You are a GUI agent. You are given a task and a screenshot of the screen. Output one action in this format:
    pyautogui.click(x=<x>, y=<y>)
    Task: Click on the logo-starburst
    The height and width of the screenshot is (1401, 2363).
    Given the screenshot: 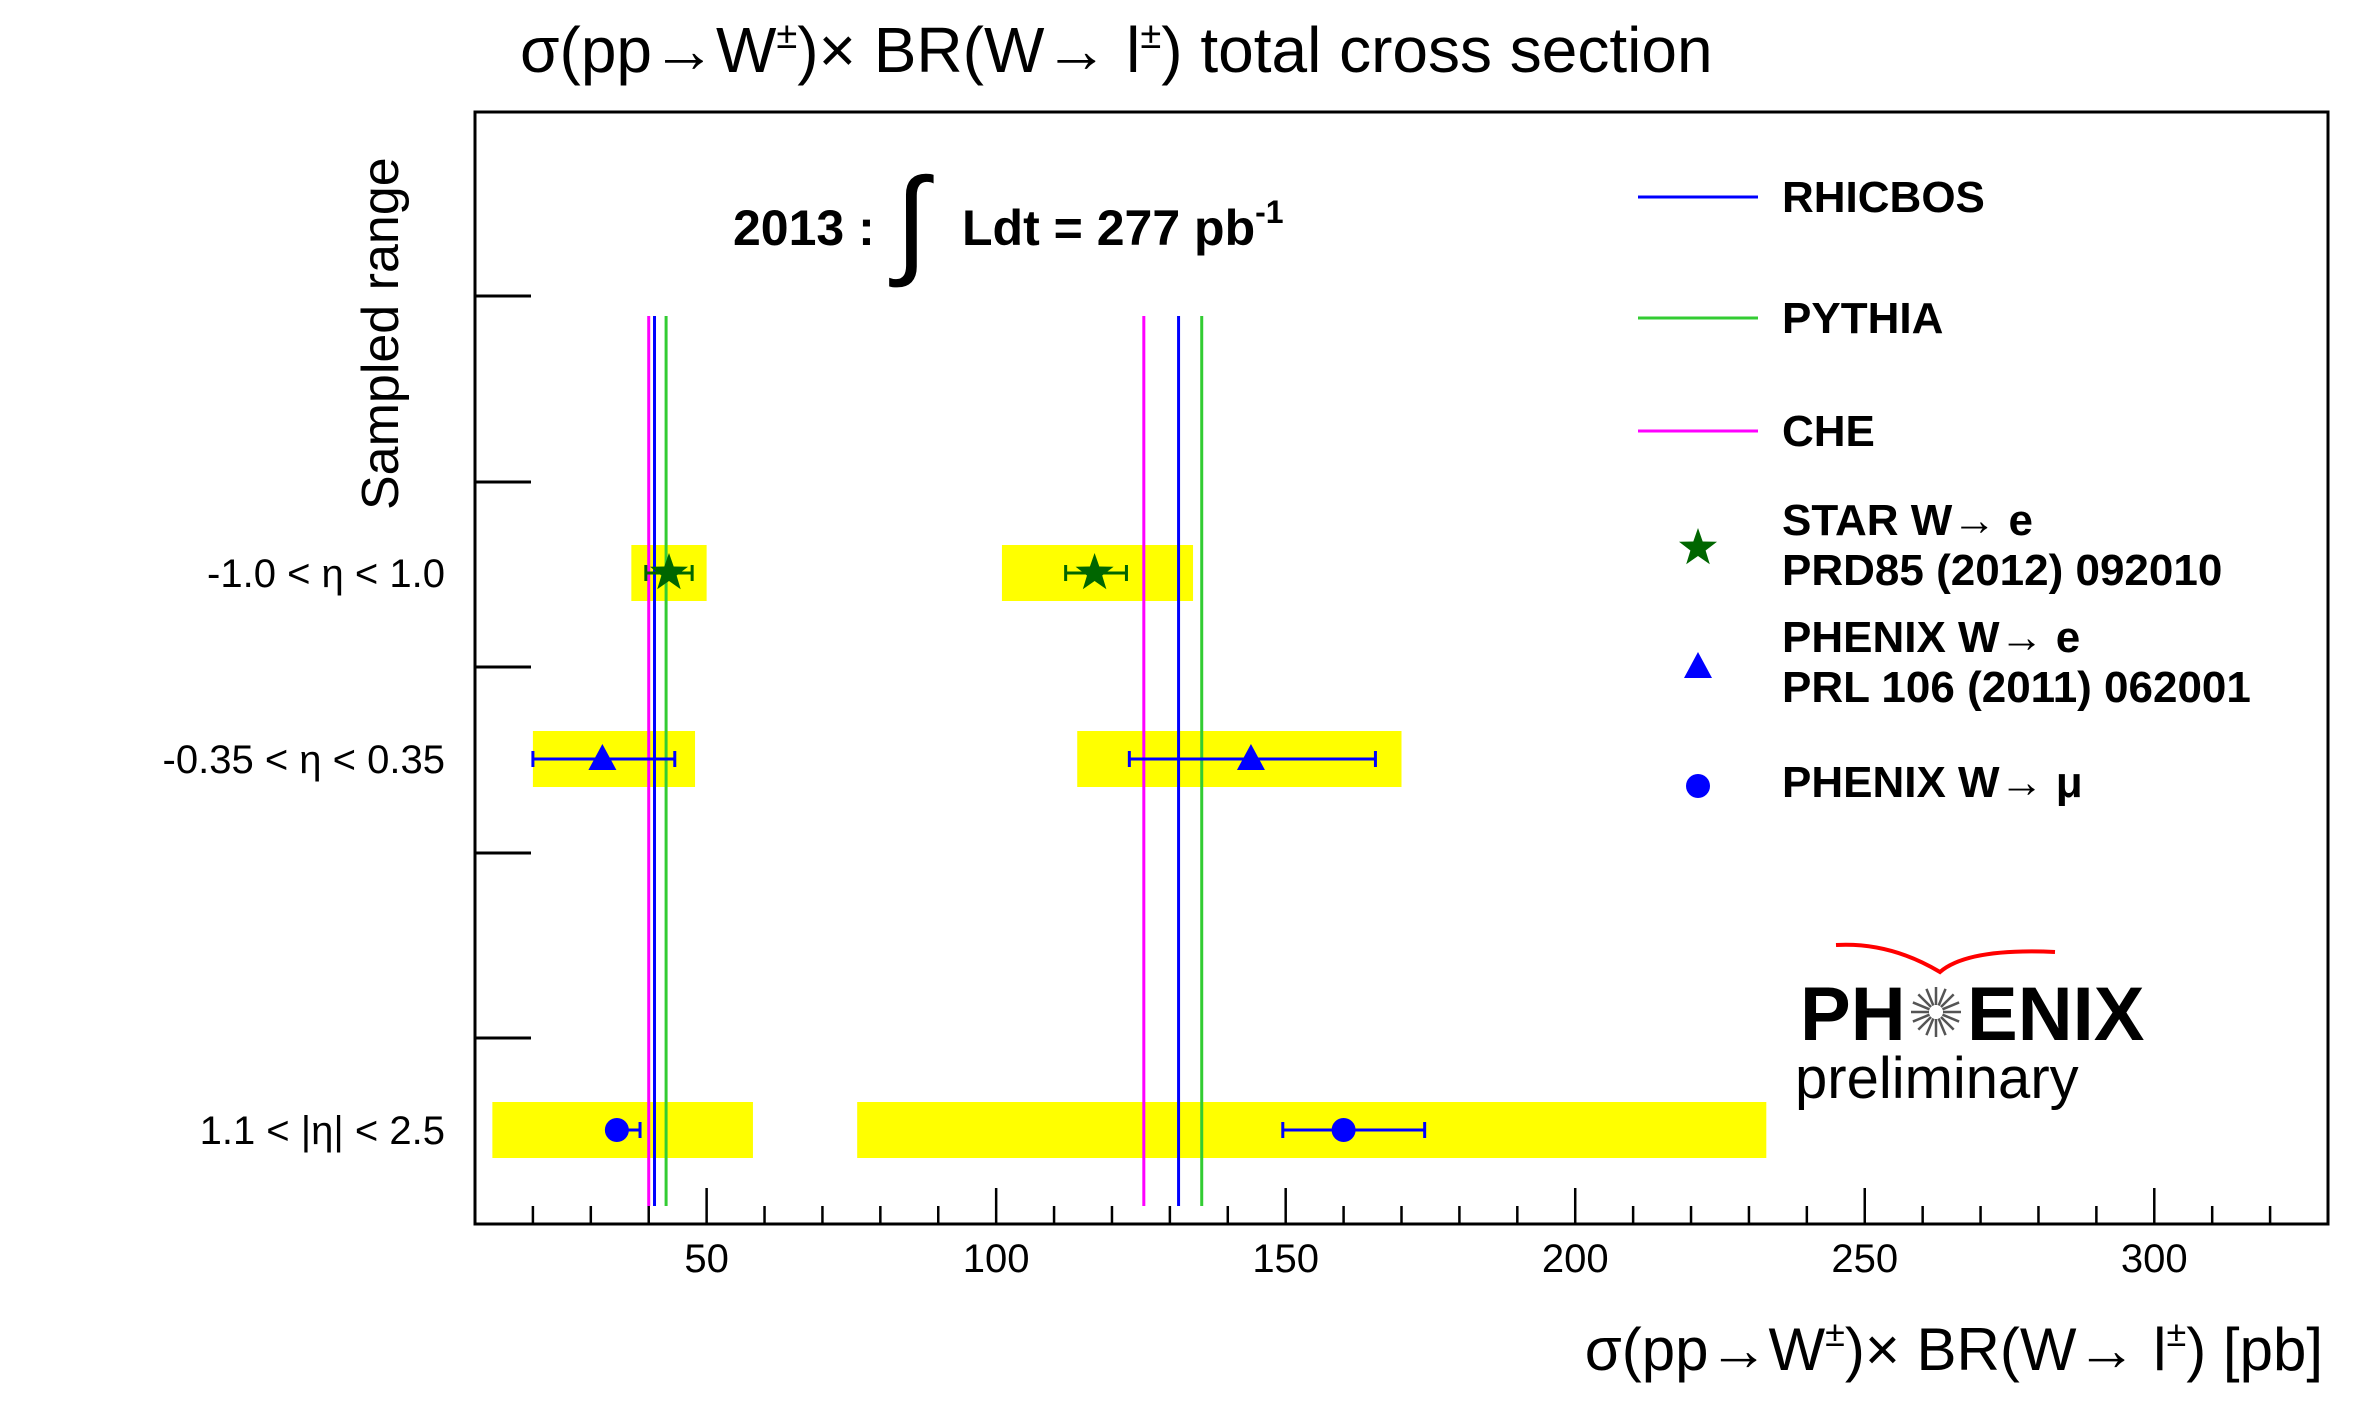 What is the action you would take?
    pyautogui.click(x=1936, y=1012)
    